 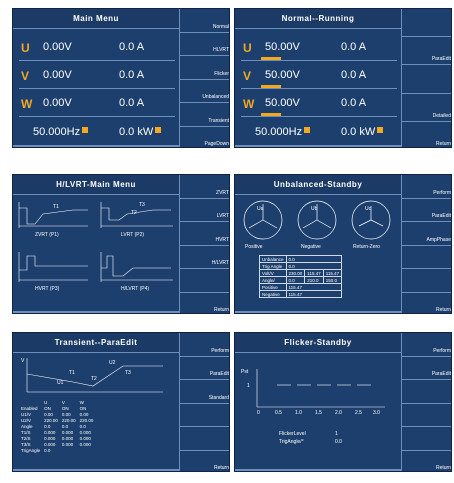 What do you see at coordinates (57, 420) in the screenshot?
I see `table-row: U2/V 220.00 220.00 220.00` at bounding box center [57, 420].